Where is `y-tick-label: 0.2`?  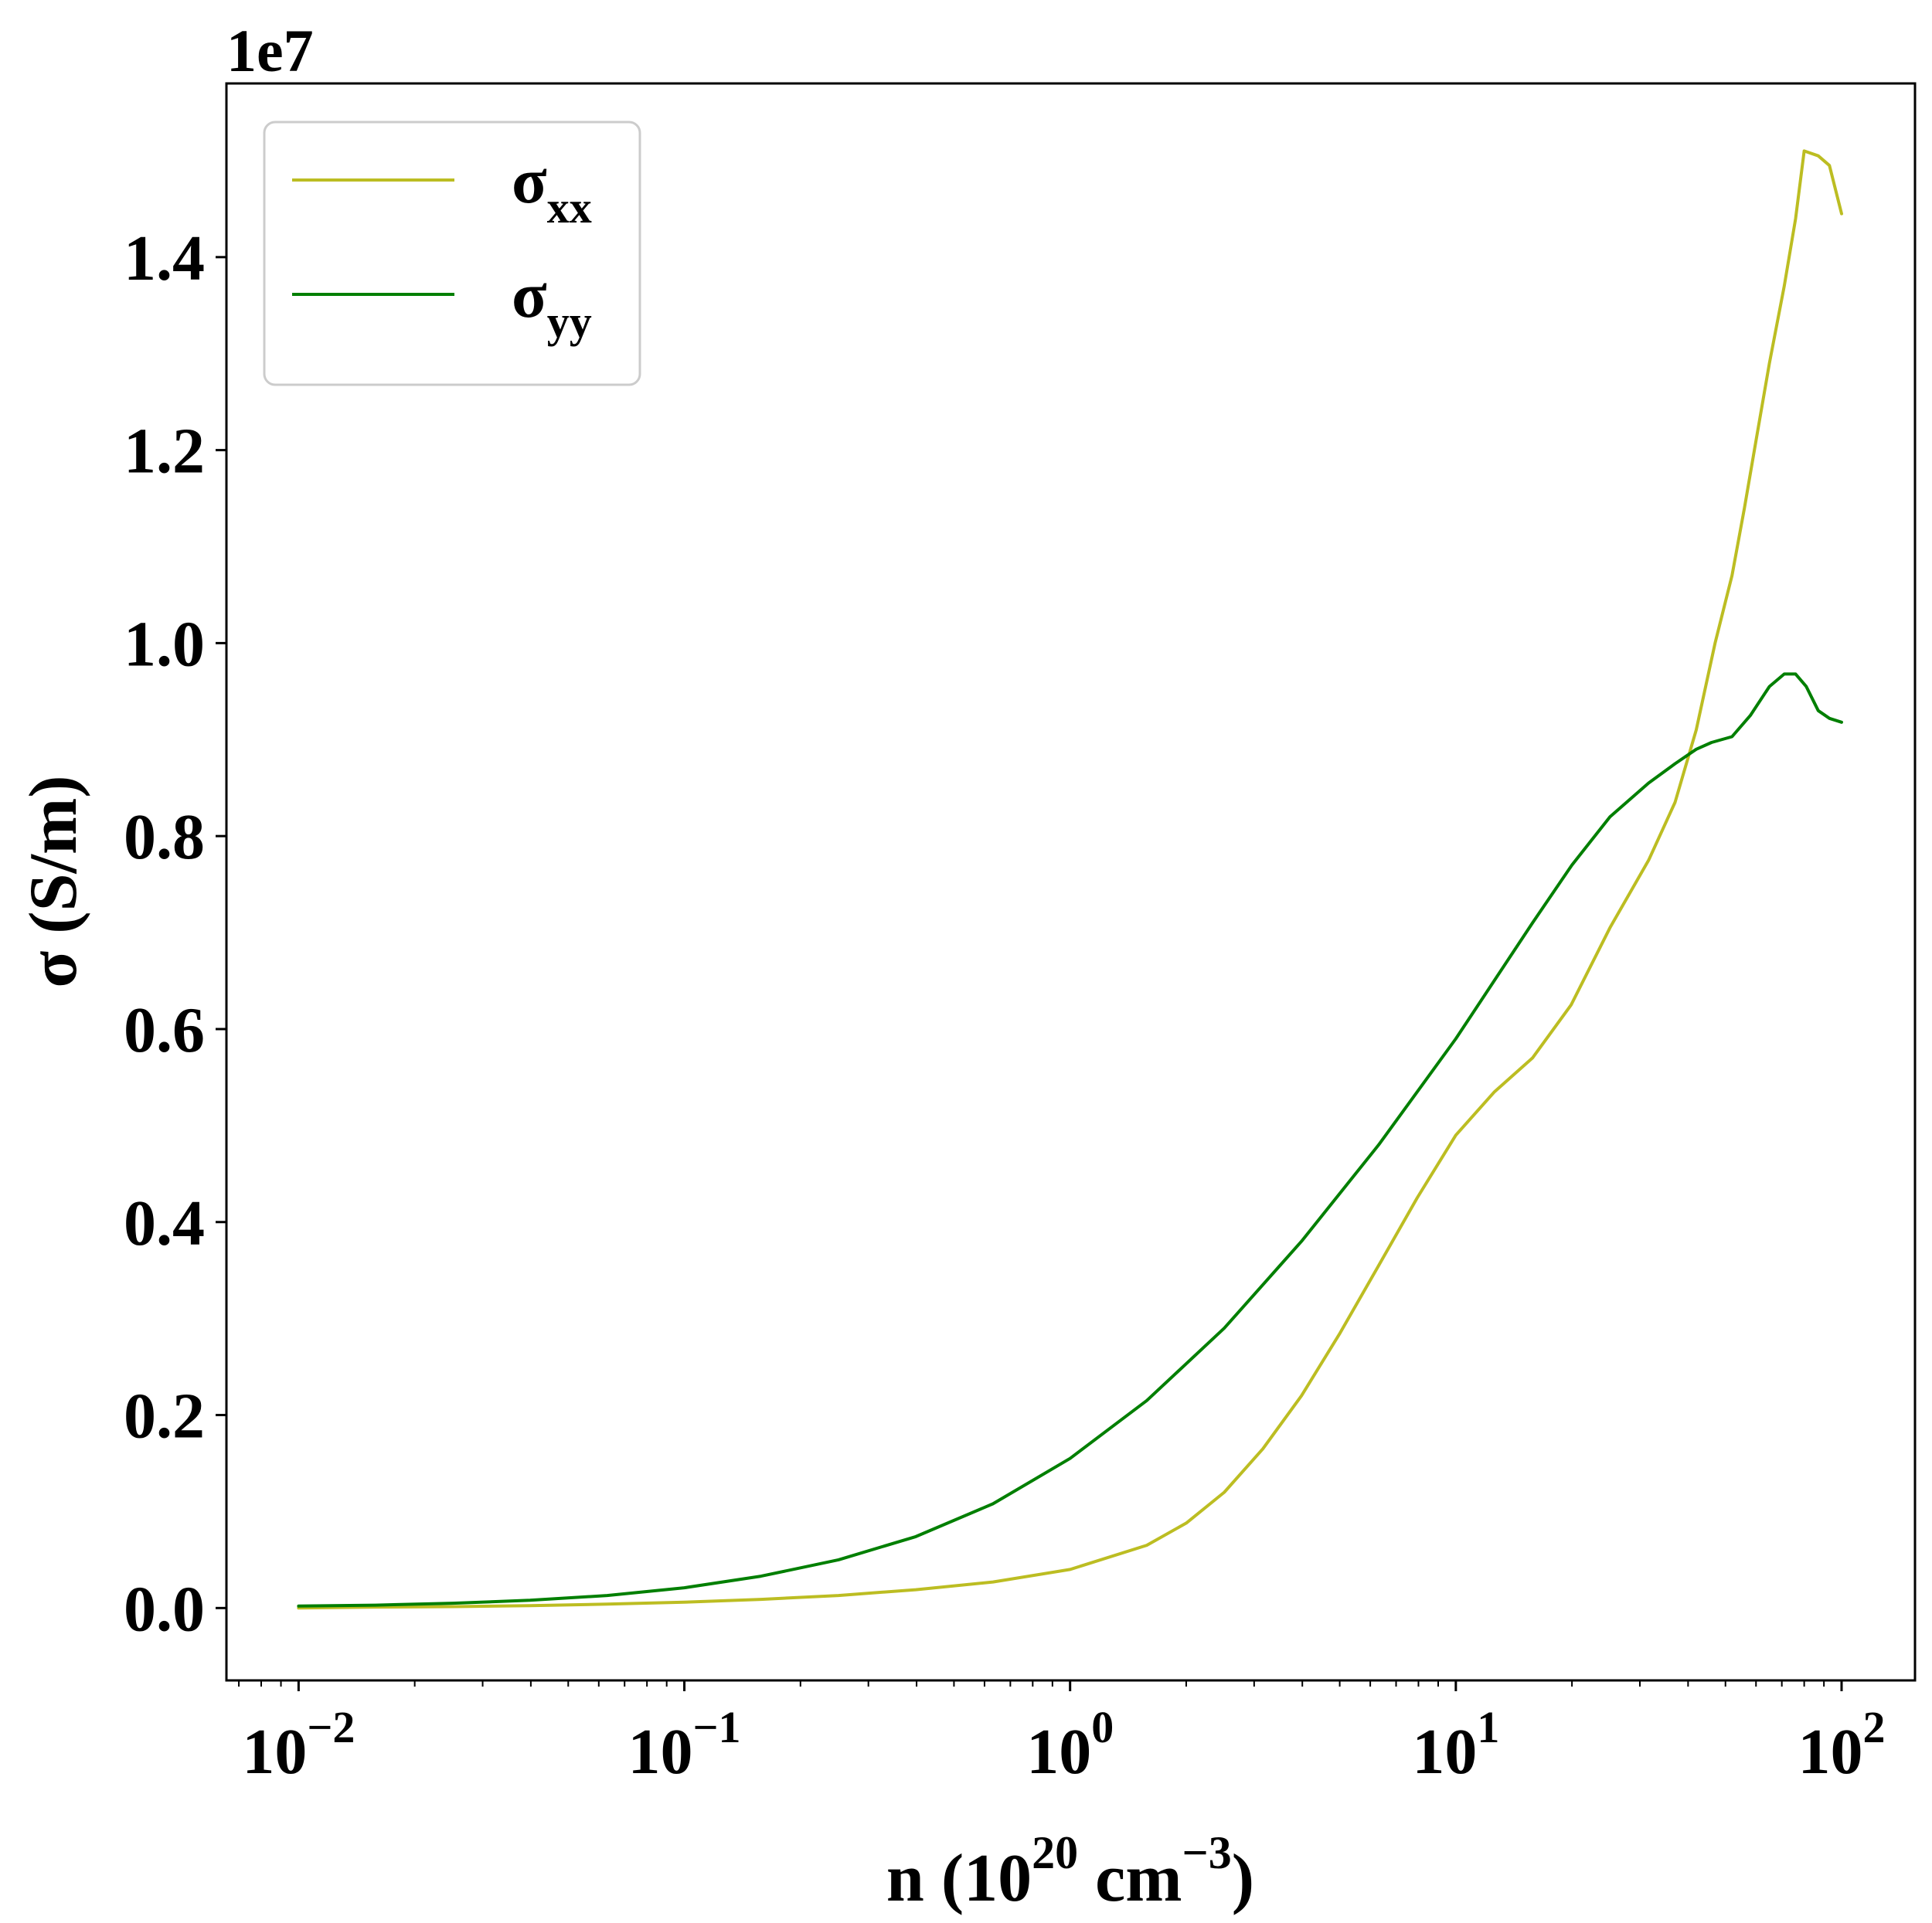 y-tick-label: 0.2 is located at coordinates (165, 1416).